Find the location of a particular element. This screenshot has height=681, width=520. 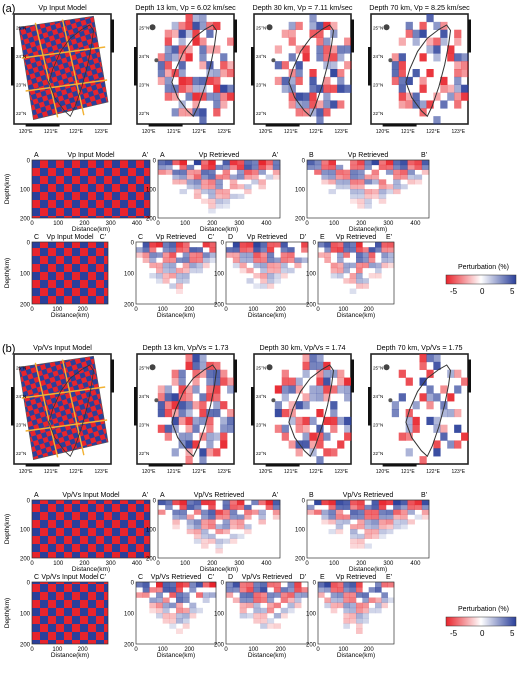

b-section-depth-tick: 200 is located at coordinates (219, 646).